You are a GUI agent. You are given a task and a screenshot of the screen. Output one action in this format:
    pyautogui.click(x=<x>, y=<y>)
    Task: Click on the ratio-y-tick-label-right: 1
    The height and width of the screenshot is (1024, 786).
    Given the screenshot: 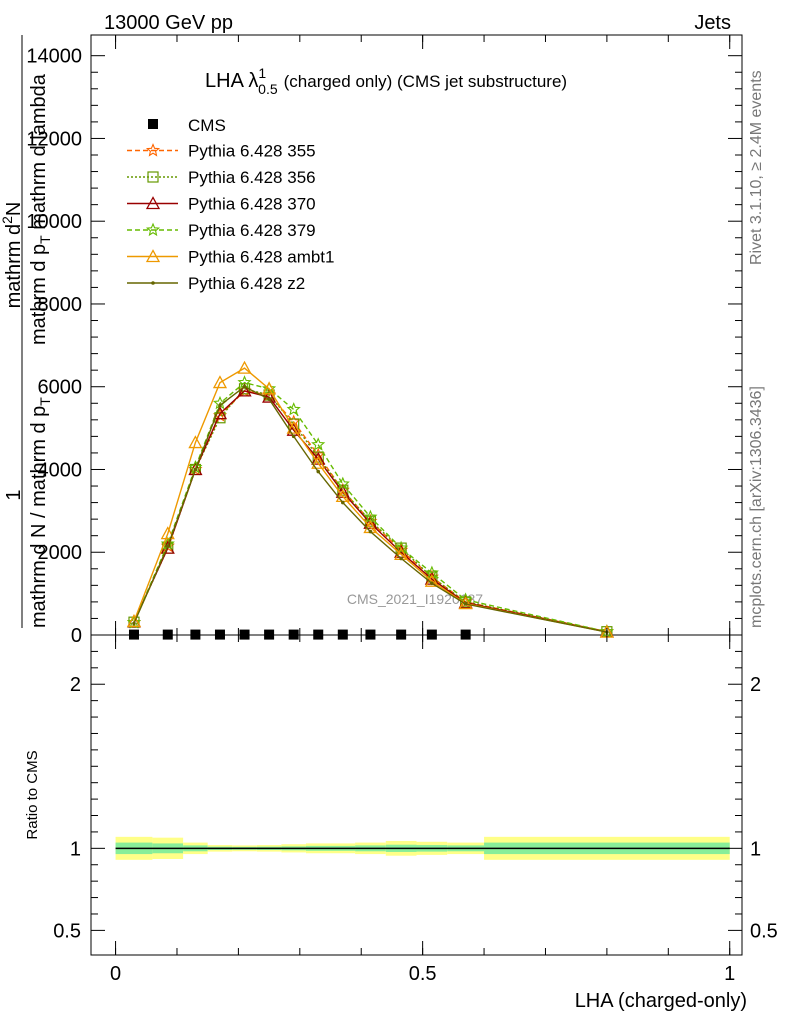 What is the action you would take?
    pyautogui.click(x=755, y=849)
    